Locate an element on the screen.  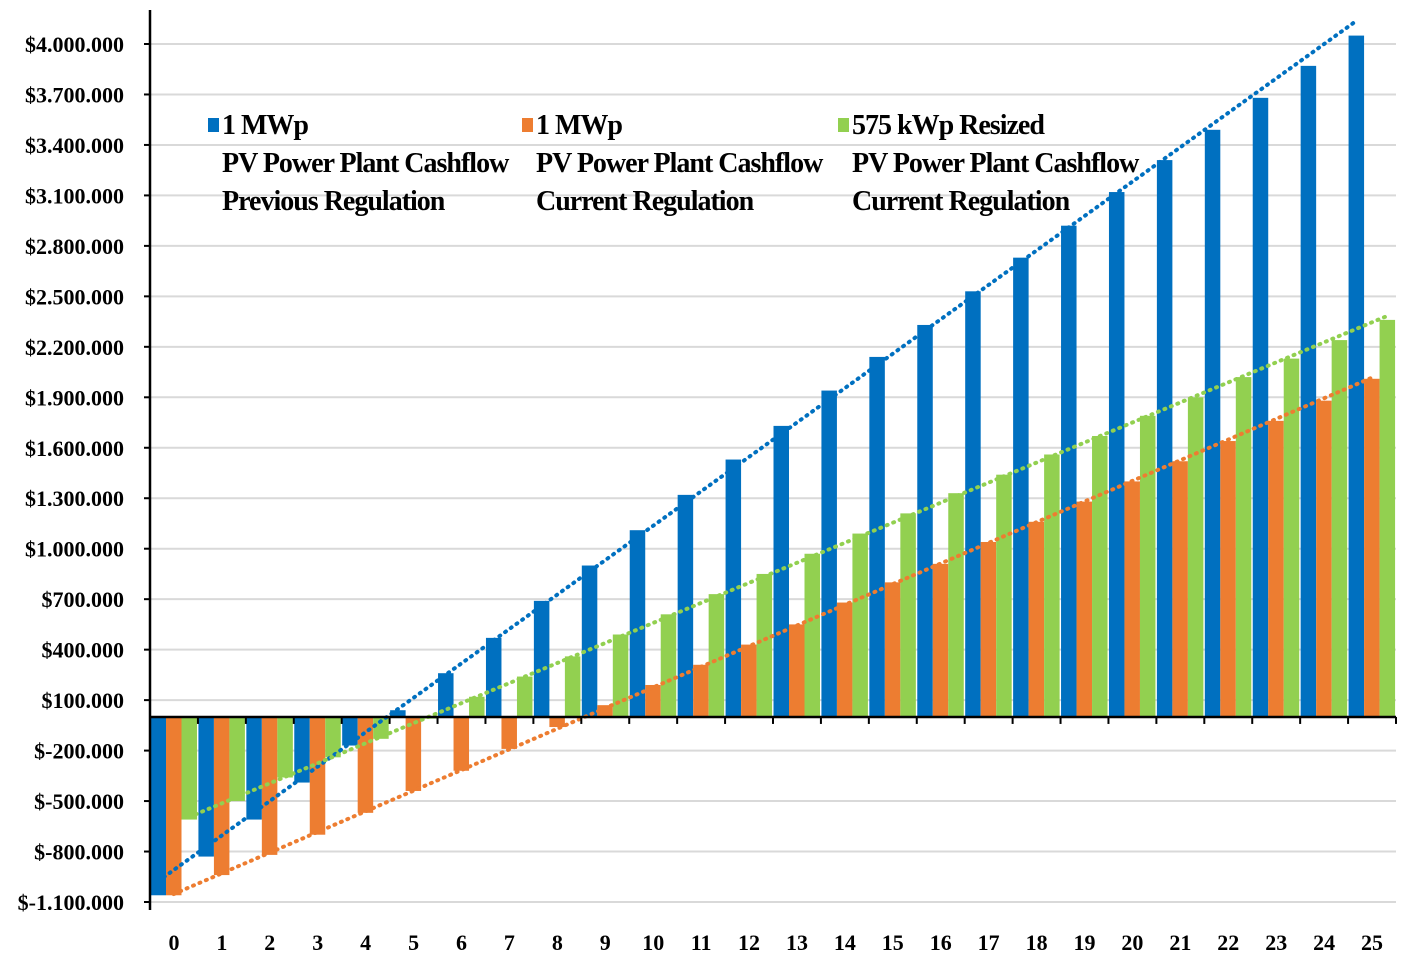
x-tick-label: 23 is located at coordinates (1276, 942).